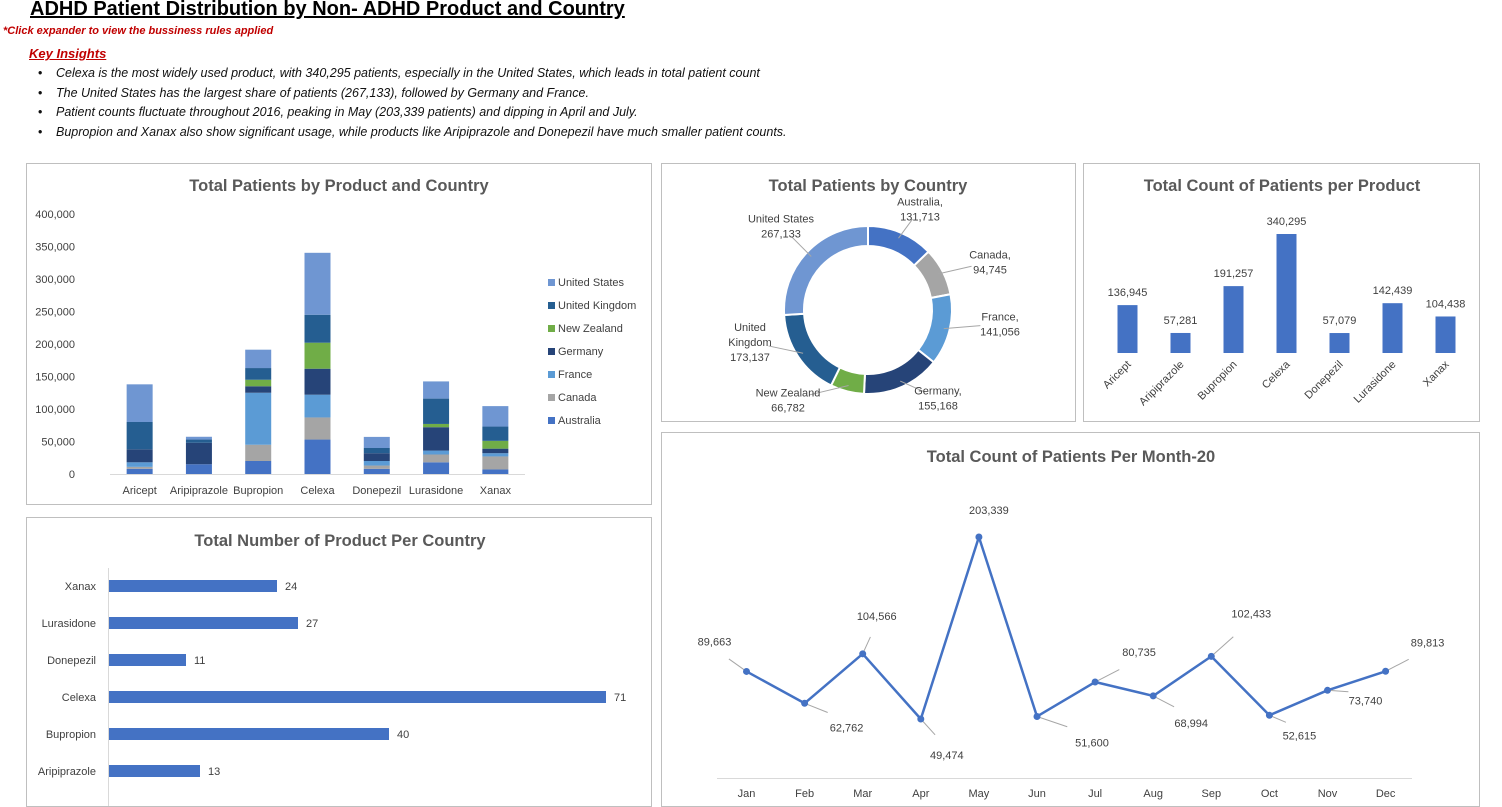 This screenshot has height=807, width=1502. What do you see at coordinates (1269, 794) in the screenshot?
I see `month-label: Oct` at bounding box center [1269, 794].